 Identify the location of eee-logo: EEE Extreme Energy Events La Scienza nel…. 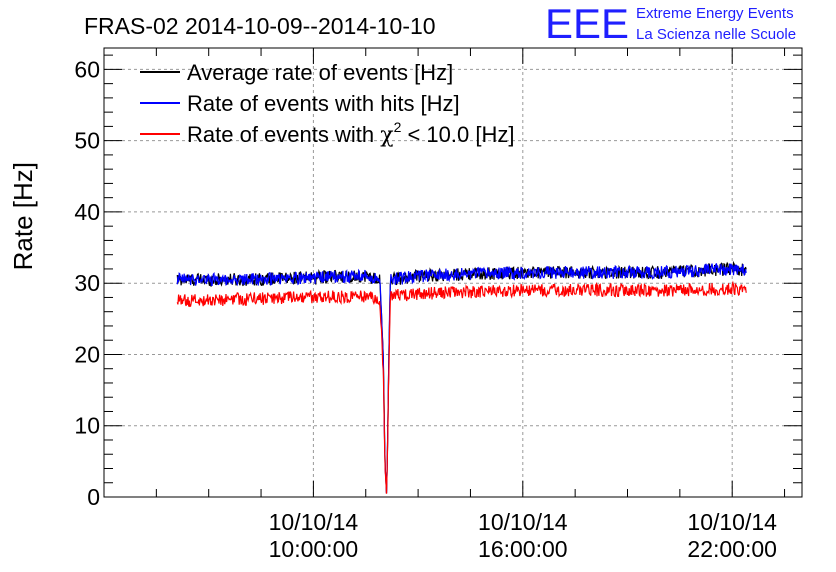
(670, 23).